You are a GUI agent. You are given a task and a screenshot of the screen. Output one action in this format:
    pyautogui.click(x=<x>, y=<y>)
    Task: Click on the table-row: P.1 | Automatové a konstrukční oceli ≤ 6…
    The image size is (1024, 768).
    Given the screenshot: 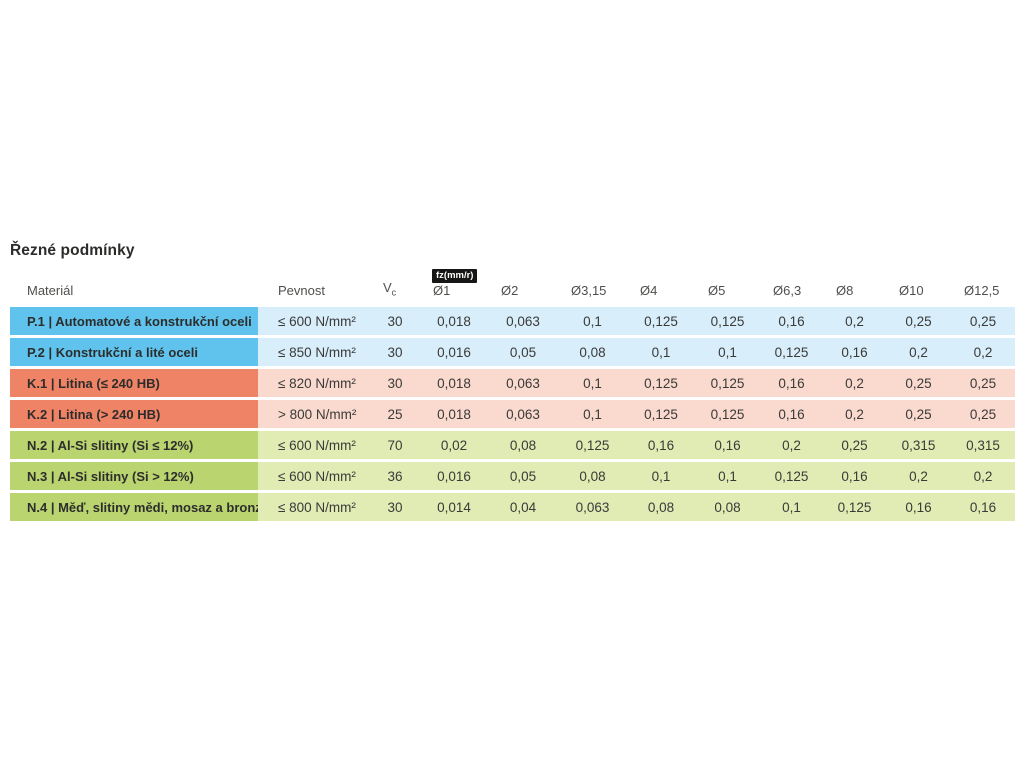 What is the action you would take?
    pyautogui.click(x=512, y=321)
    